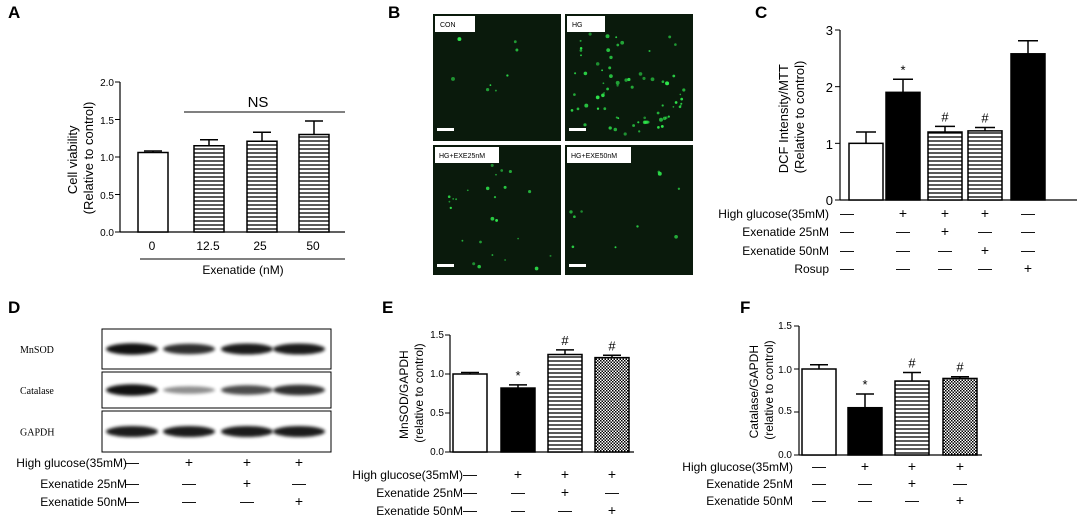  Describe the element at coordinates (258, 102) in the screenshot. I see `ns-annotation: NS` at that location.